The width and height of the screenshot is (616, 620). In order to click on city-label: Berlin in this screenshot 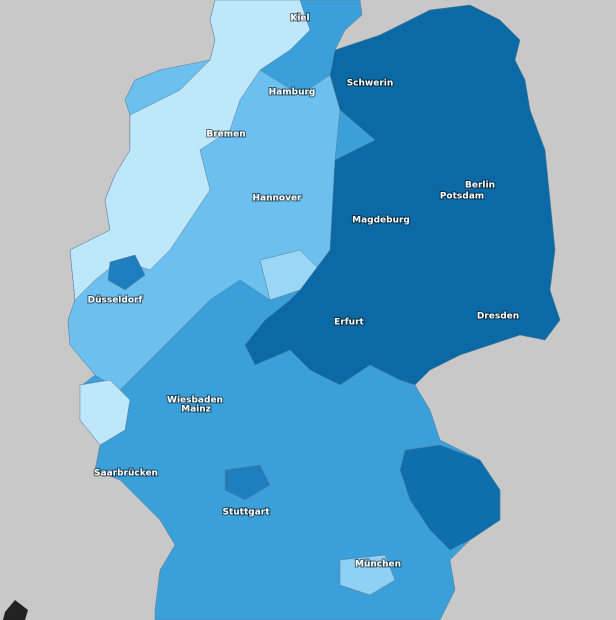, I will do `click(480, 186)`.